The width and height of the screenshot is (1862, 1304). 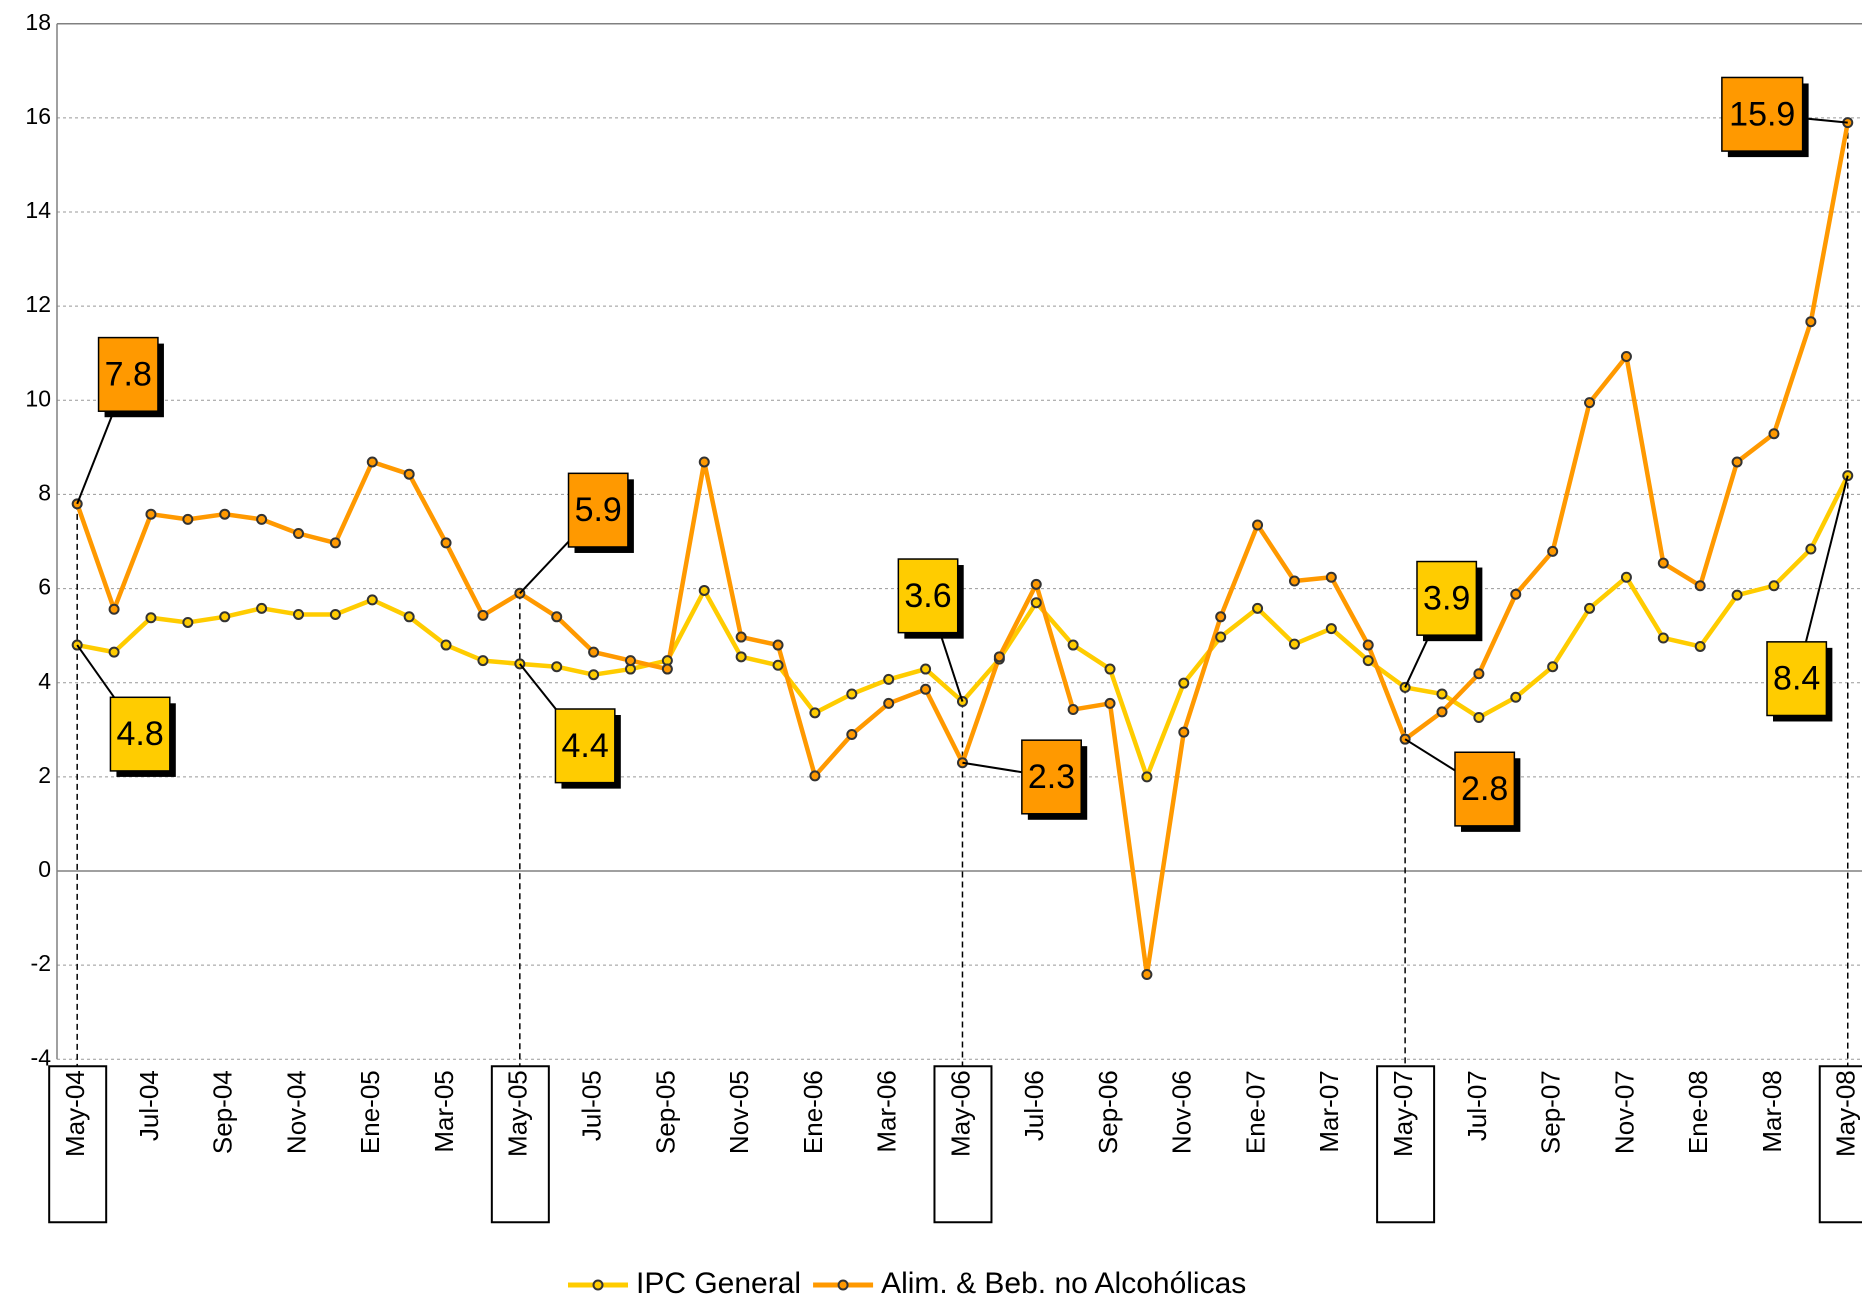 I want to click on y-tick-label: 14, so click(x=38, y=210).